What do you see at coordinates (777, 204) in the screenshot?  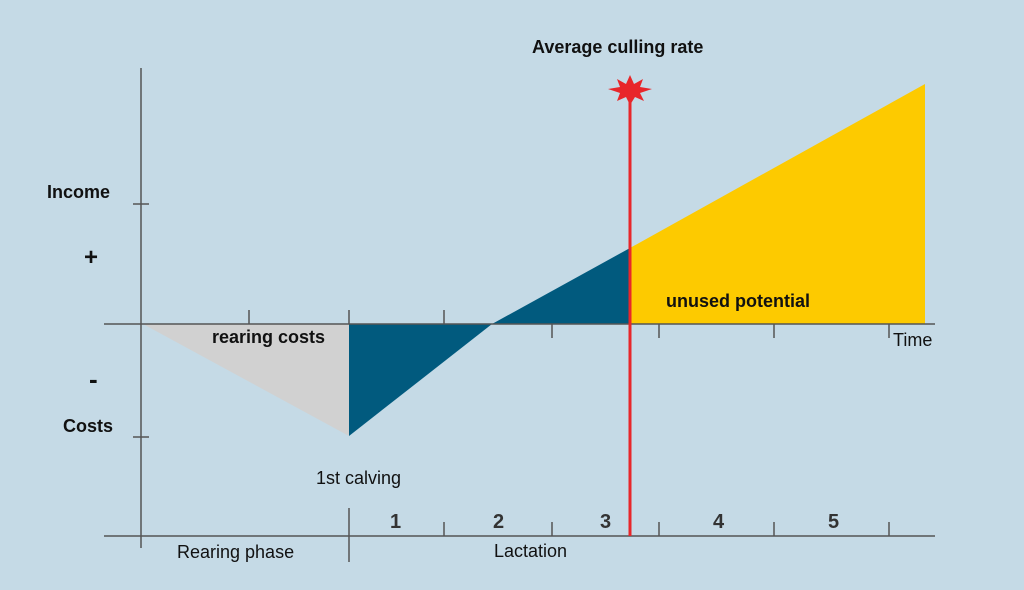 I see `unused-potential-region` at bounding box center [777, 204].